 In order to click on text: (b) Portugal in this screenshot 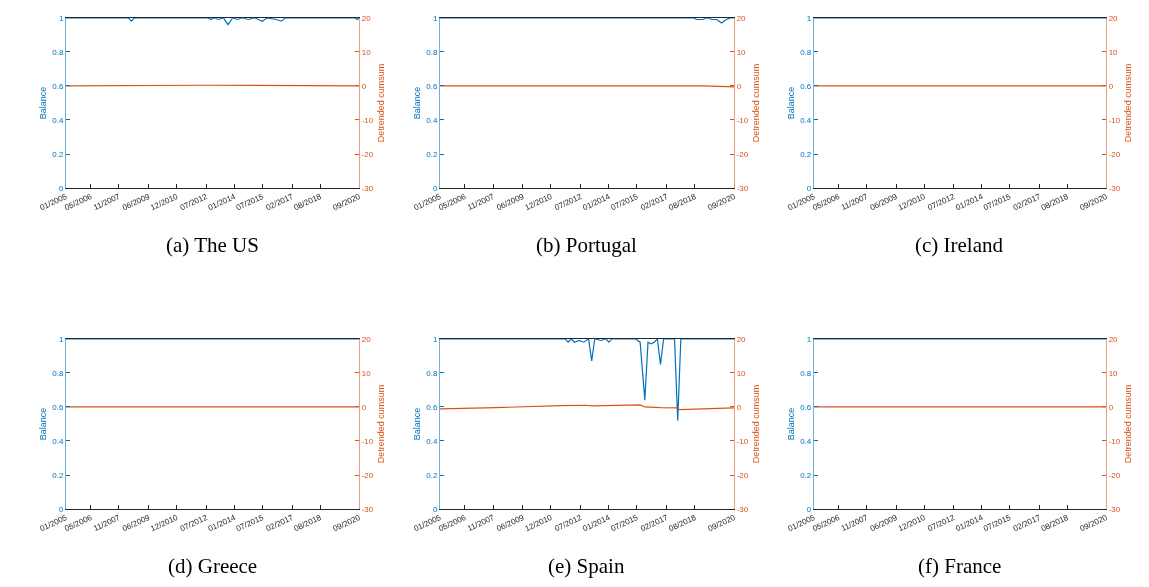, I will do `click(587, 245)`.